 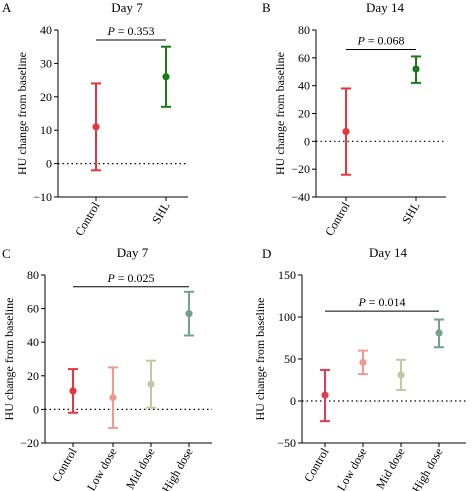 I want to click on p-value-label: P = 0.025, so click(x=130, y=278).